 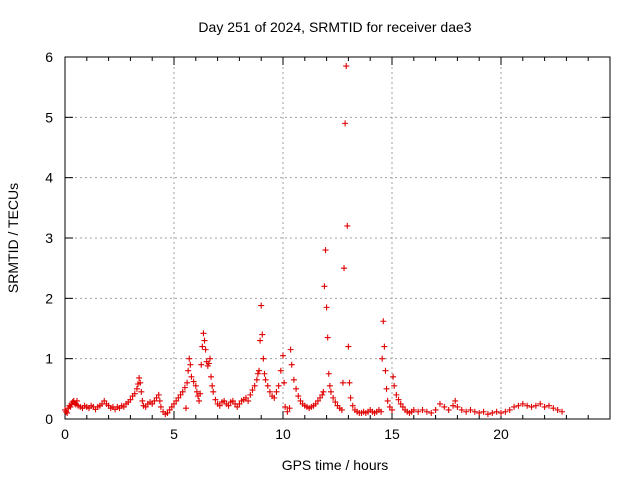 What do you see at coordinates (49, 57) in the screenshot?
I see `y-tick-label: 6` at bounding box center [49, 57].